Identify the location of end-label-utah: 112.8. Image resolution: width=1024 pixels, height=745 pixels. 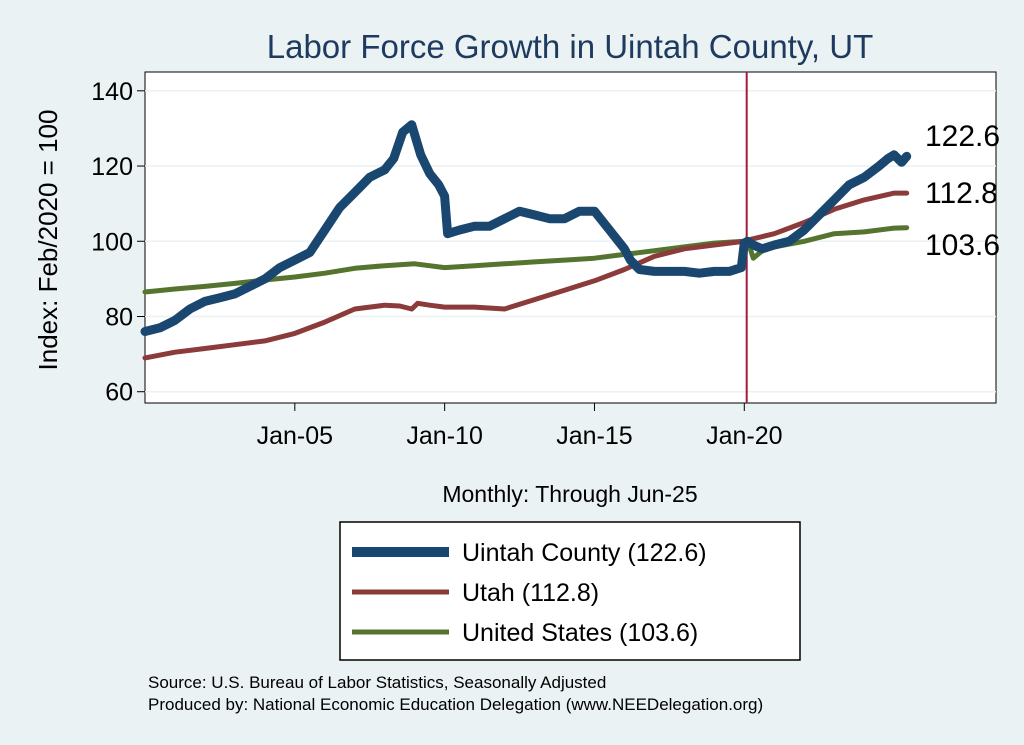
(961, 193).